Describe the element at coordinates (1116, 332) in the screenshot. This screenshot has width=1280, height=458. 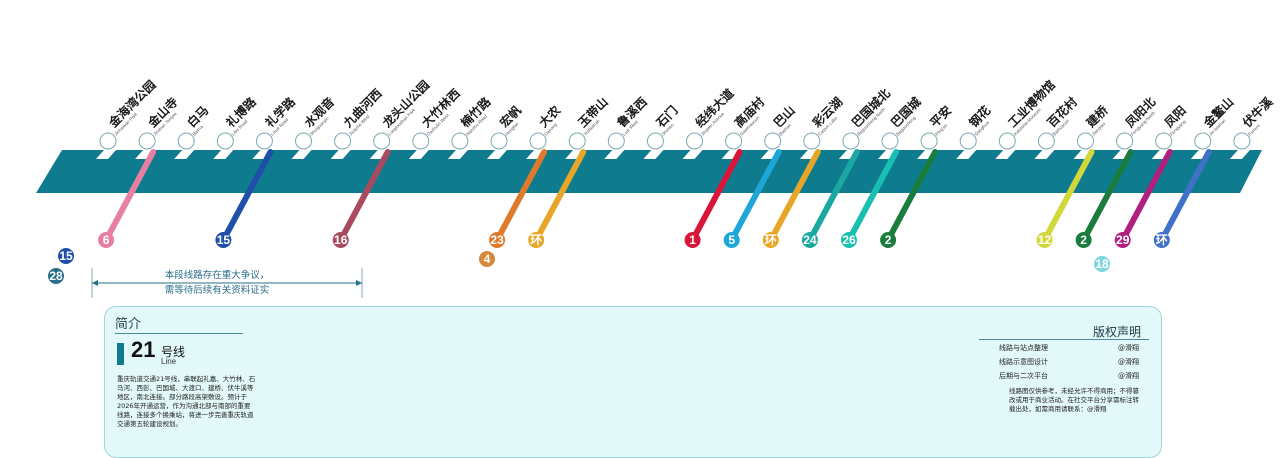
I see `copyright-title: 版权声明` at that location.